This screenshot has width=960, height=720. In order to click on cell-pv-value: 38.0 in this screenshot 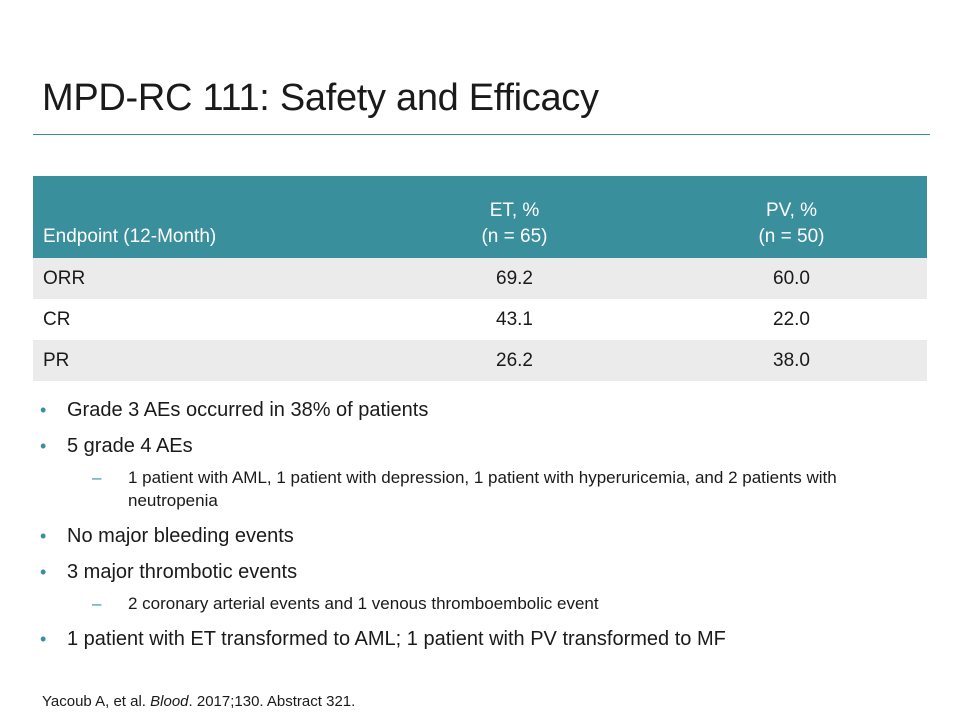, I will do `click(791, 360)`.